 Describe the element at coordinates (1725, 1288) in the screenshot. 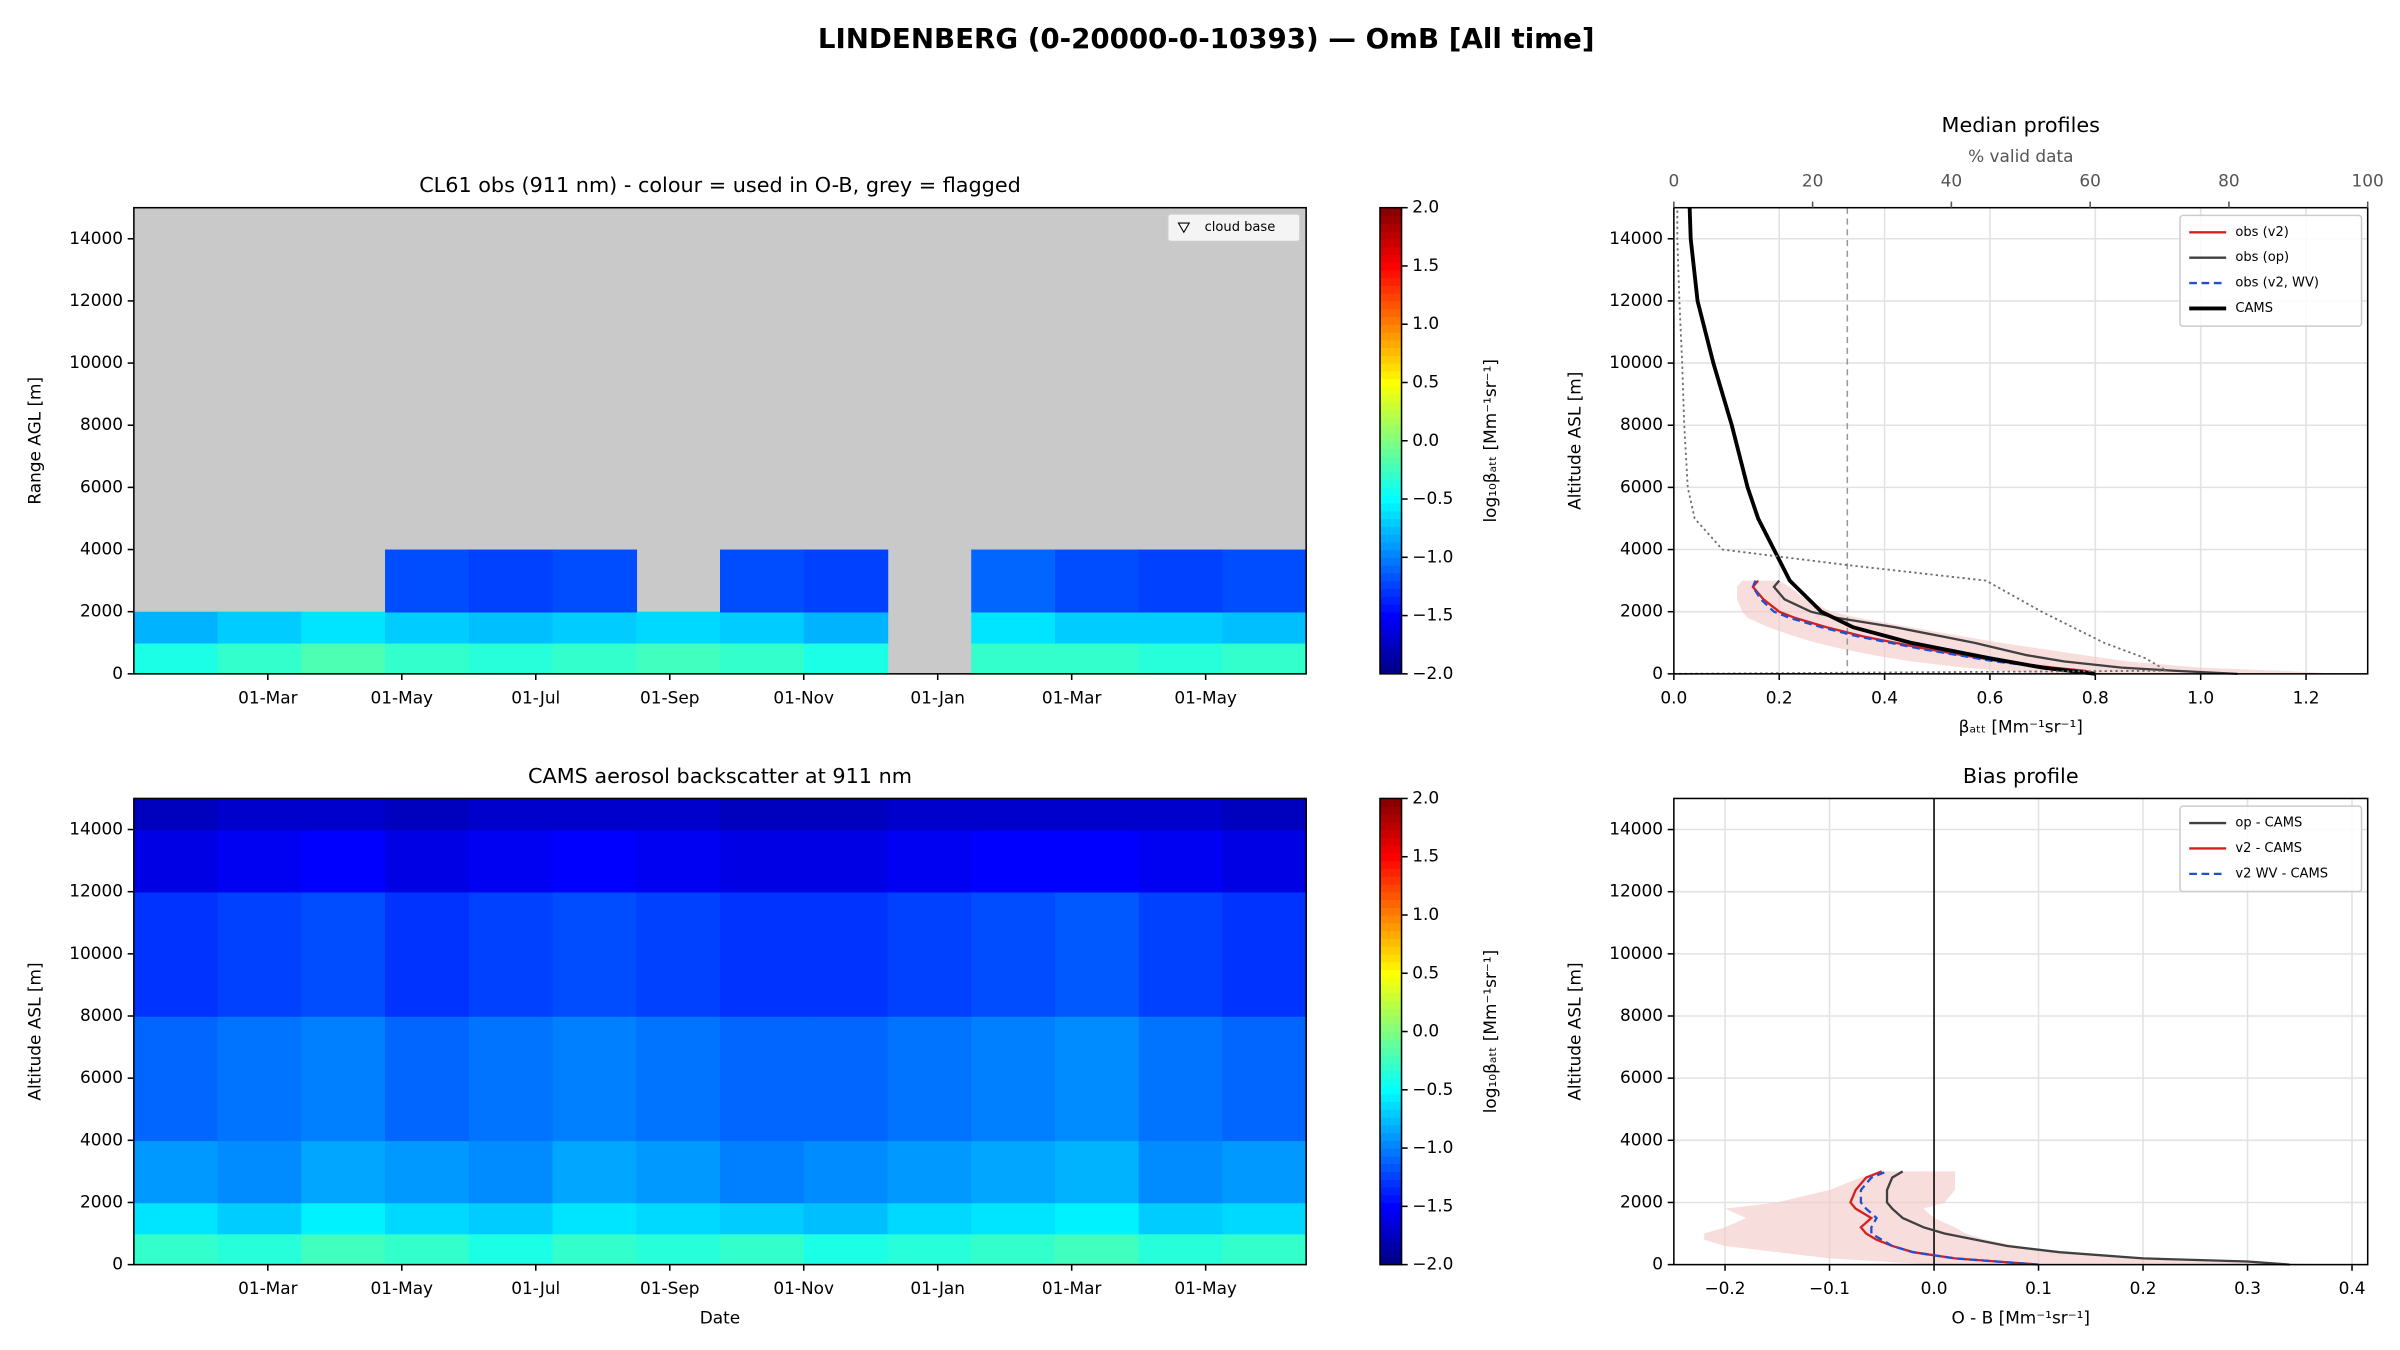

I see `x-tick-label: −0.2` at that location.